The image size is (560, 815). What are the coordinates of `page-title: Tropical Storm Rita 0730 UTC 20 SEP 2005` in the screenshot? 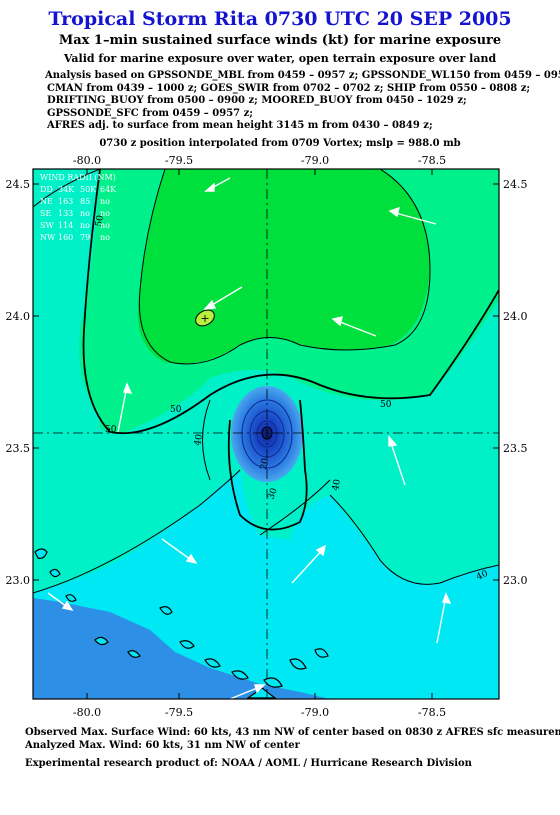 It's located at (280, 19).